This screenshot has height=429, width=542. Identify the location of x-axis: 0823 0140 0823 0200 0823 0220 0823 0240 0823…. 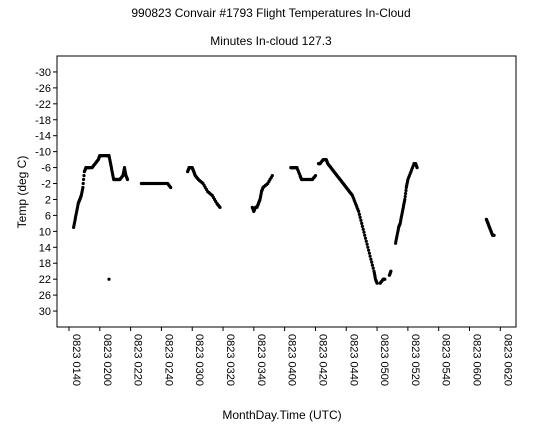
(290, 356).